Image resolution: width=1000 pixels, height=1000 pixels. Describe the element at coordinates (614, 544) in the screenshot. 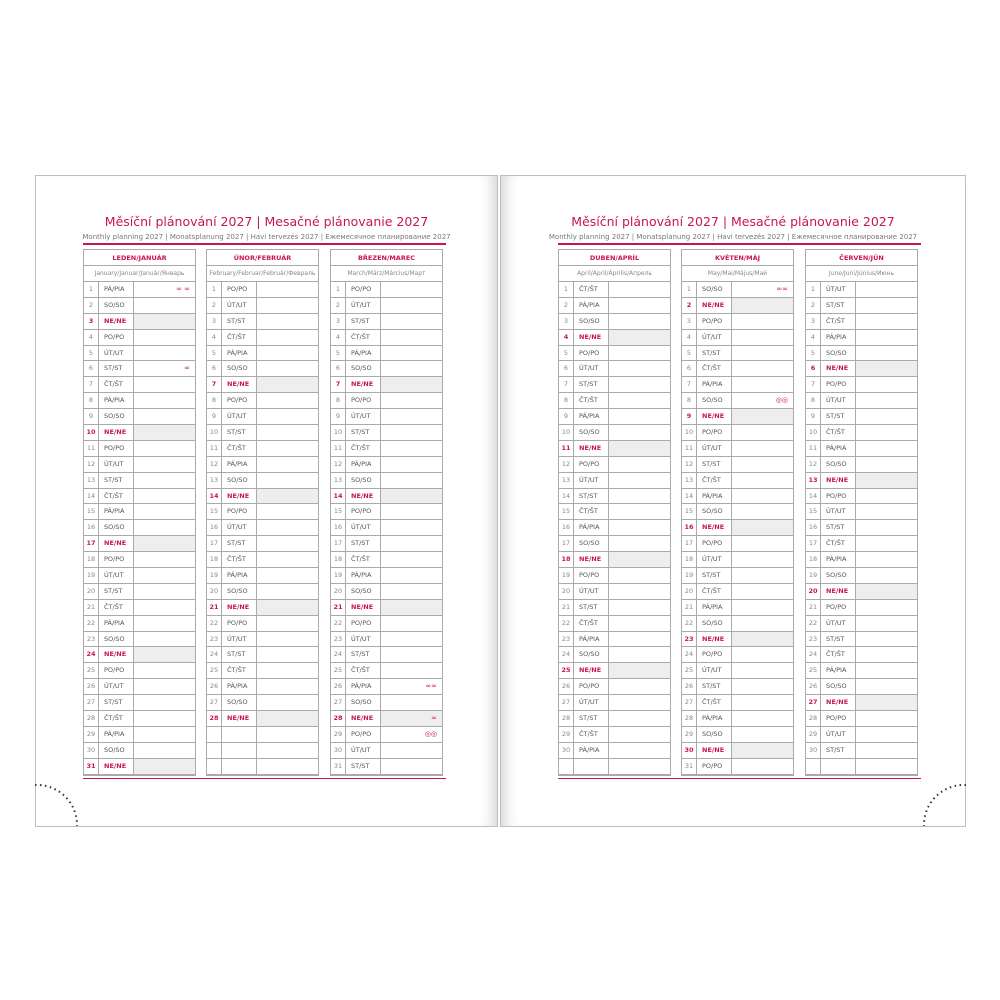

I see `day-row: 17 SO/SO` at that location.